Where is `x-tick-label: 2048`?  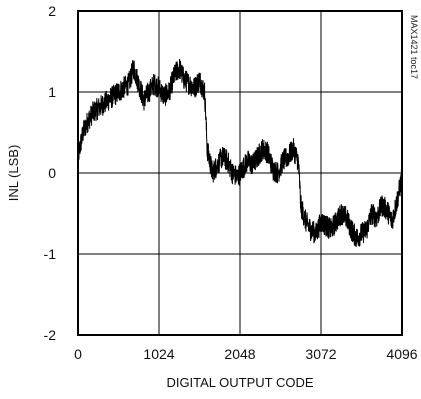 x-tick-label: 2048 is located at coordinates (239, 354).